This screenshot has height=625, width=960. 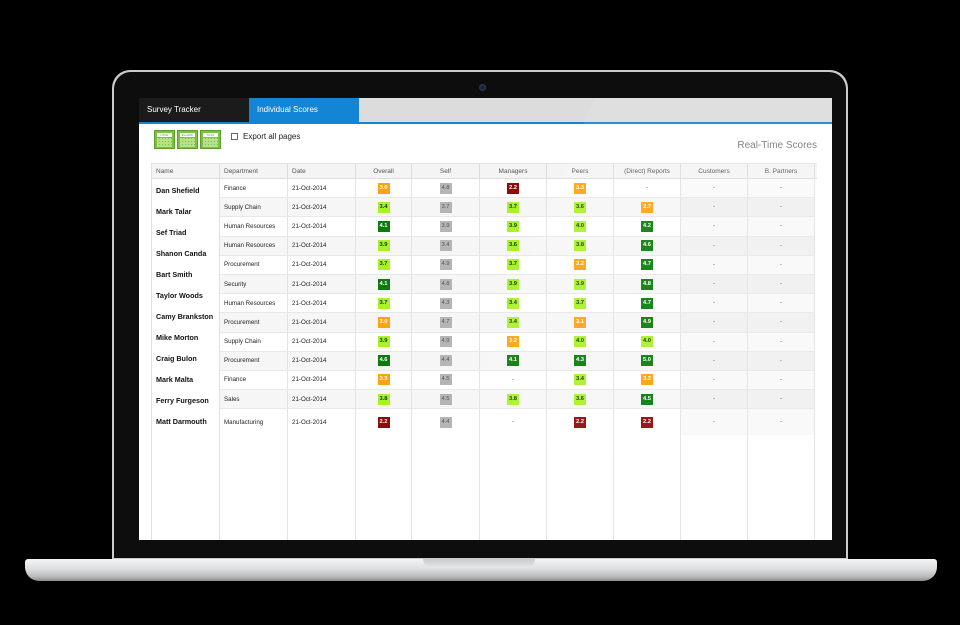 What do you see at coordinates (186, 171) in the screenshot?
I see `column-header-name: Name` at bounding box center [186, 171].